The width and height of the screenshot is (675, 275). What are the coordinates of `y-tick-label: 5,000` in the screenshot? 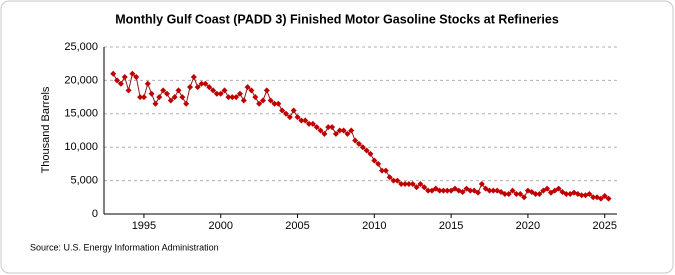 It's located at (84, 181).